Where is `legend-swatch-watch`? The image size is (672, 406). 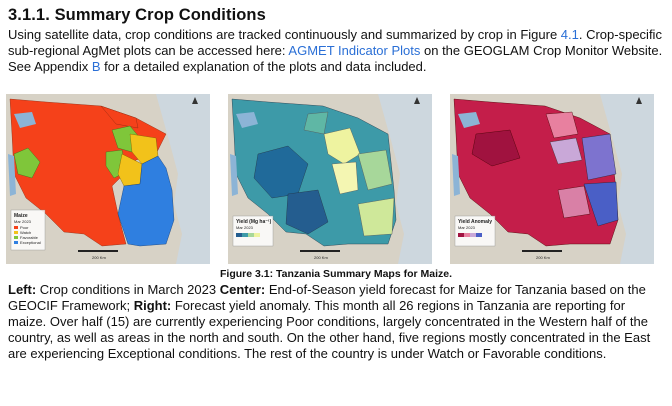
legend-swatch-watch is located at coordinates (16, 232).